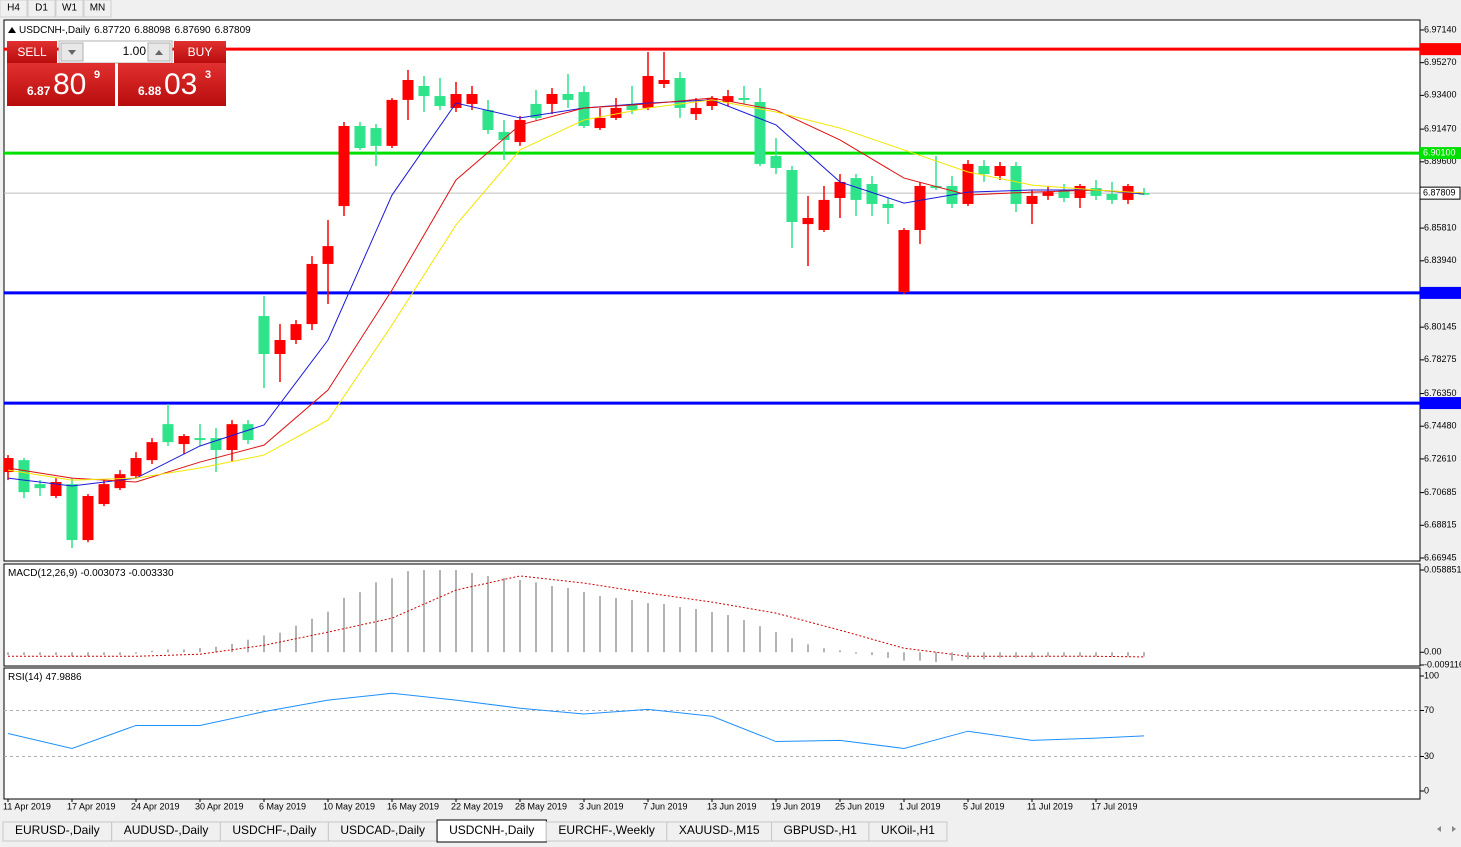 This screenshot has height=847, width=1461. I want to click on buy-button, so click(200, 52).